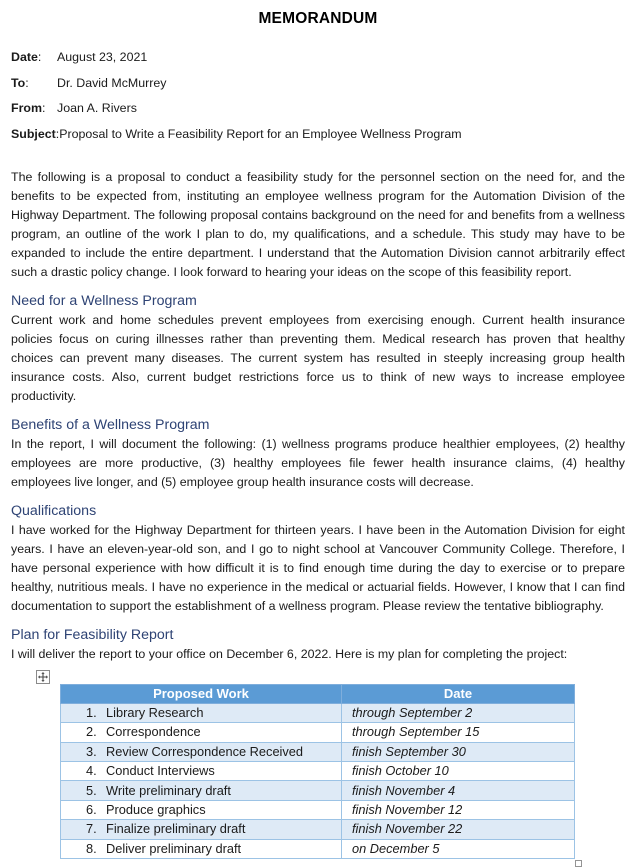  I want to click on table-move-handle, so click(43, 676).